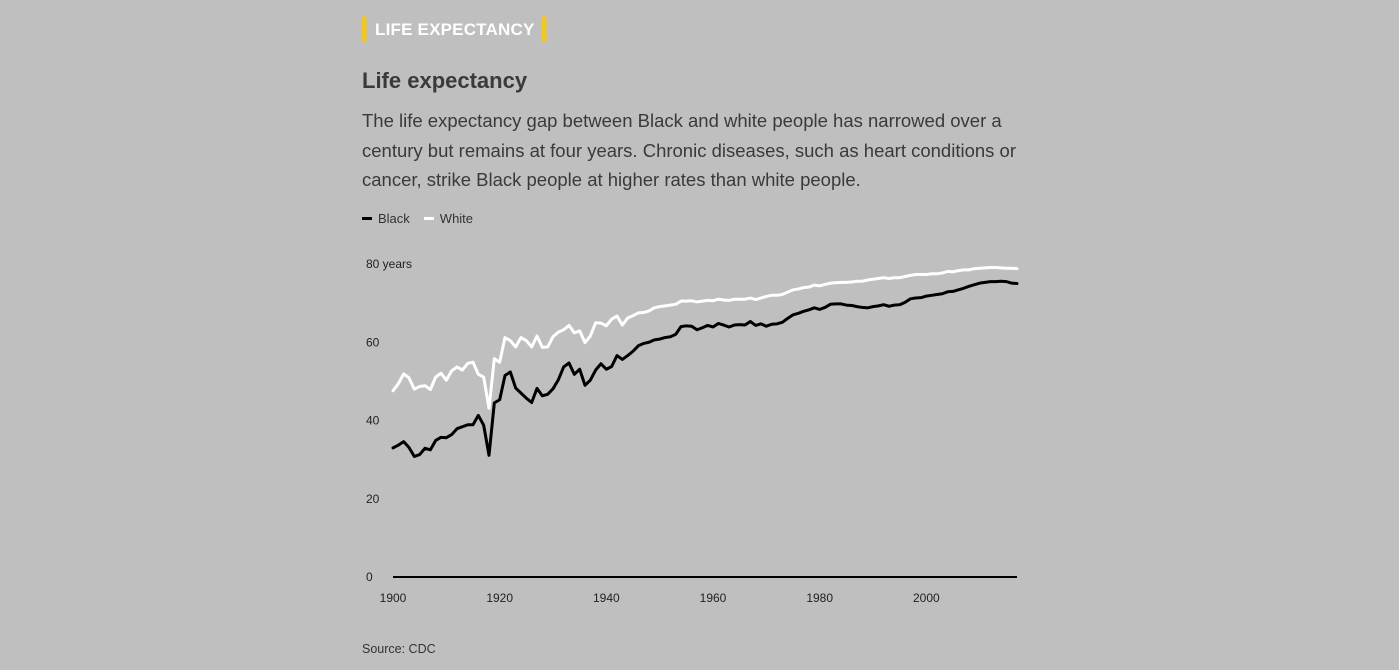 This screenshot has width=1399, height=670. Describe the element at coordinates (705, 338) in the screenshot. I see `series-line-white` at that location.